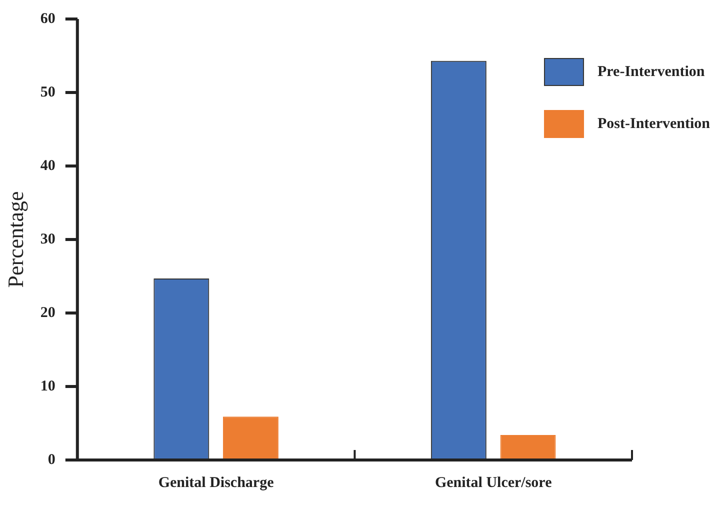 The image size is (712, 508). Describe the element at coordinates (48, 18) in the screenshot. I see `y-tick-label: 60` at that location.